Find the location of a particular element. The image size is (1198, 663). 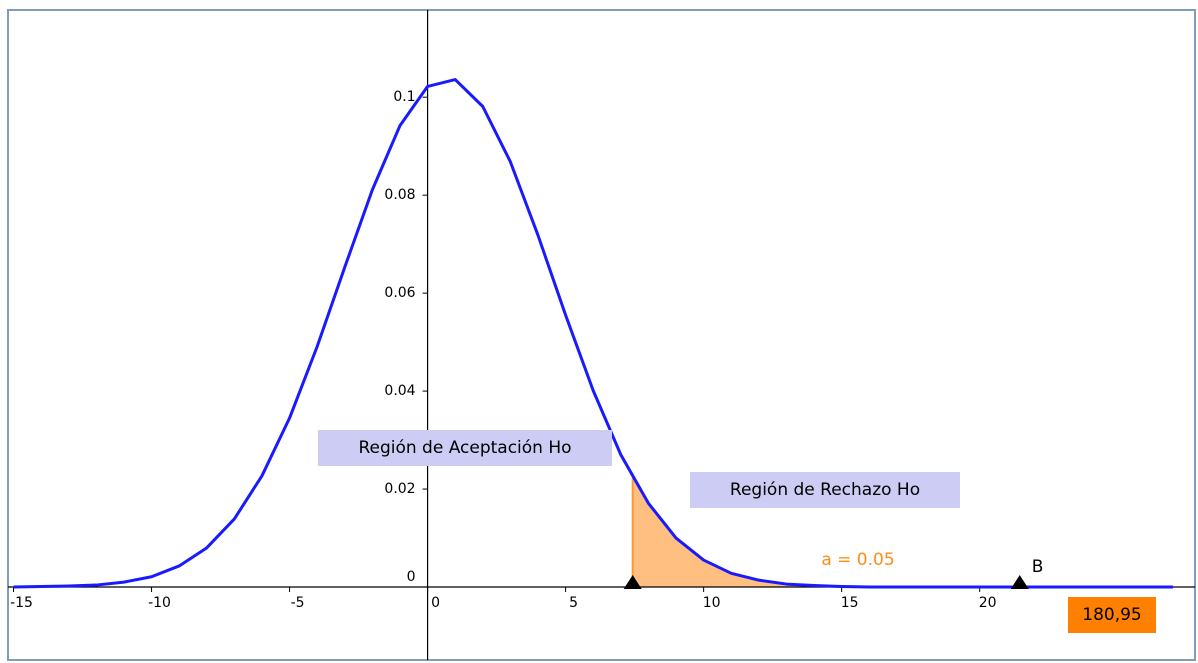

acceptance-label: Región de Aceptación Ho is located at coordinates (464, 448).